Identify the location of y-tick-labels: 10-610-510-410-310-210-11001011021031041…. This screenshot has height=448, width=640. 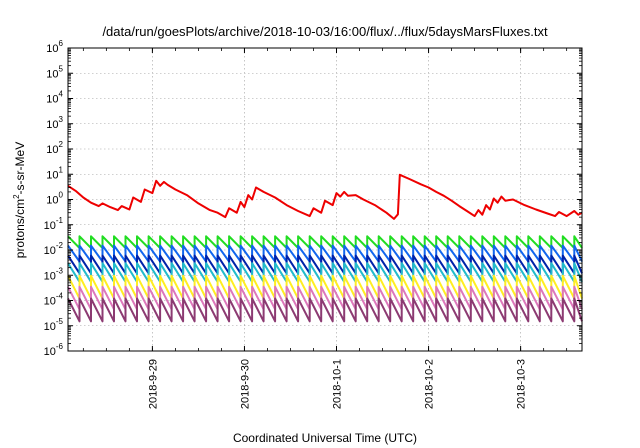
(54, 198).